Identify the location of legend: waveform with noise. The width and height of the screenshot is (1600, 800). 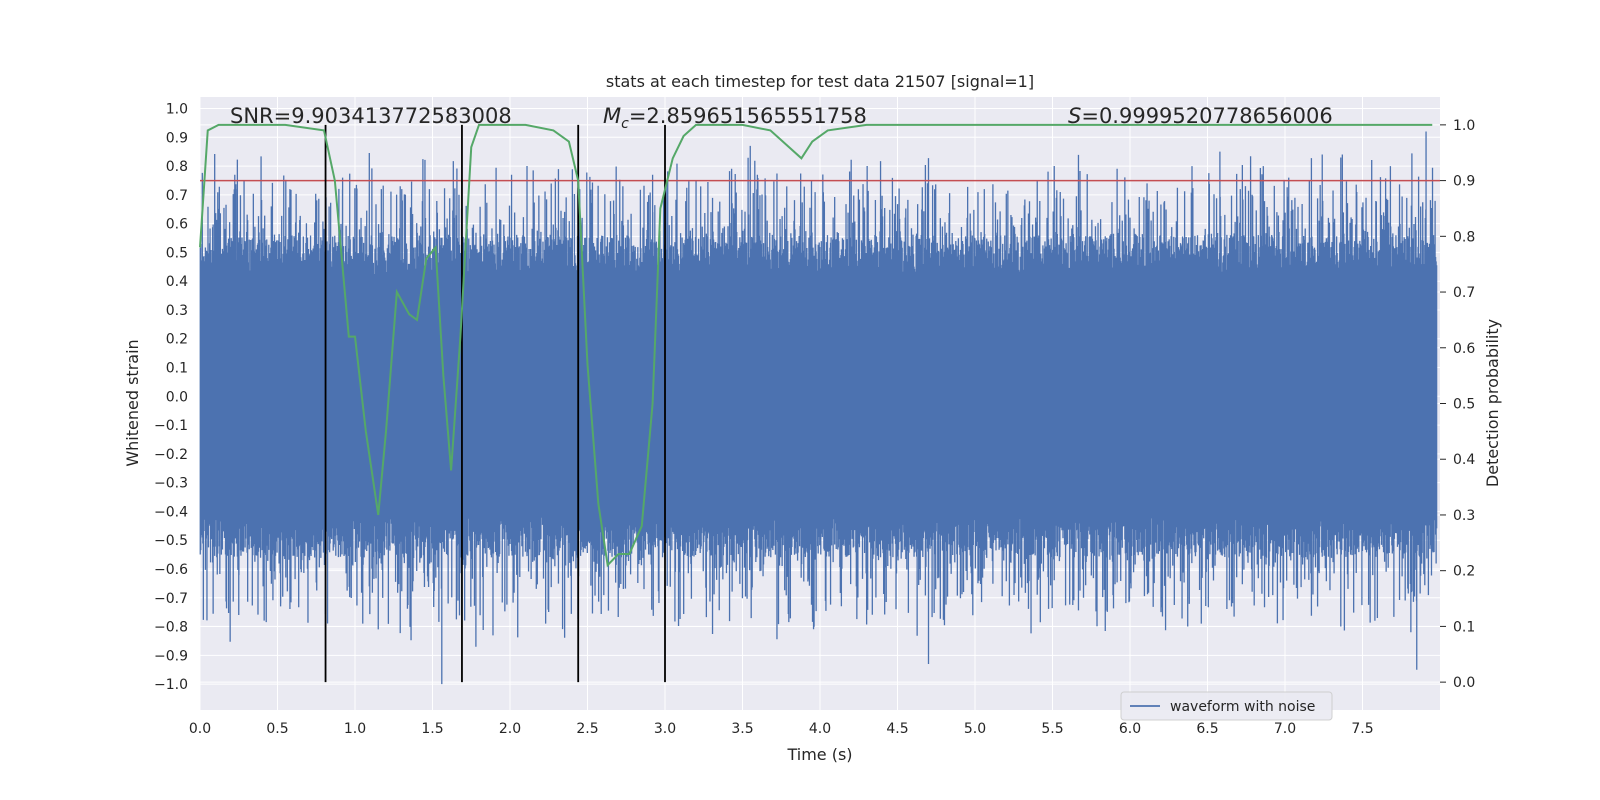
(1226, 706).